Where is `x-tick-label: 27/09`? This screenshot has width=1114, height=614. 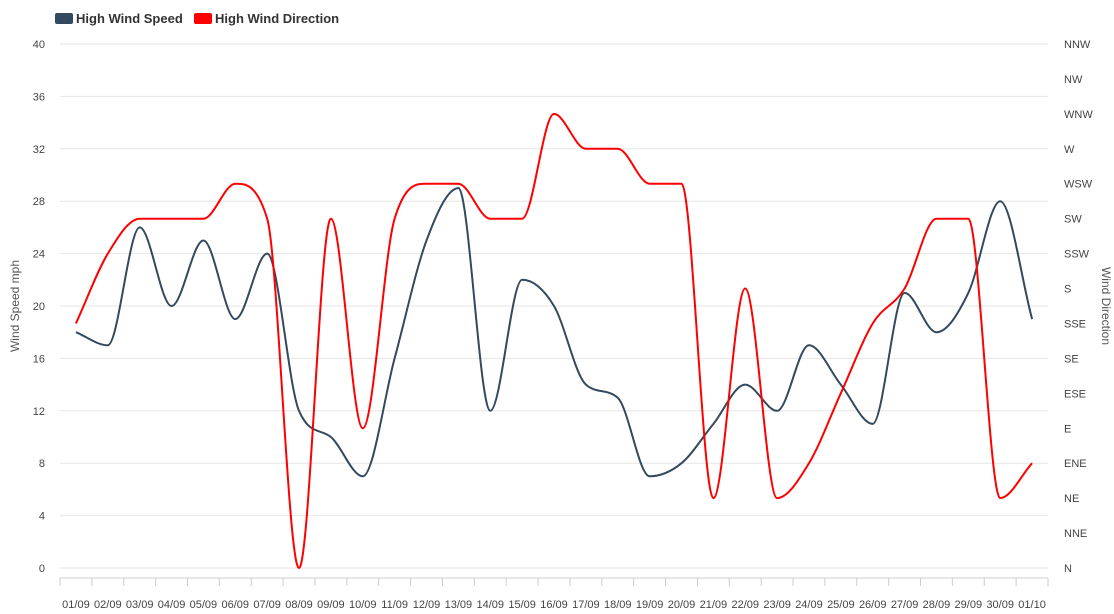
x-tick-label: 27/09 is located at coordinates (905, 605).